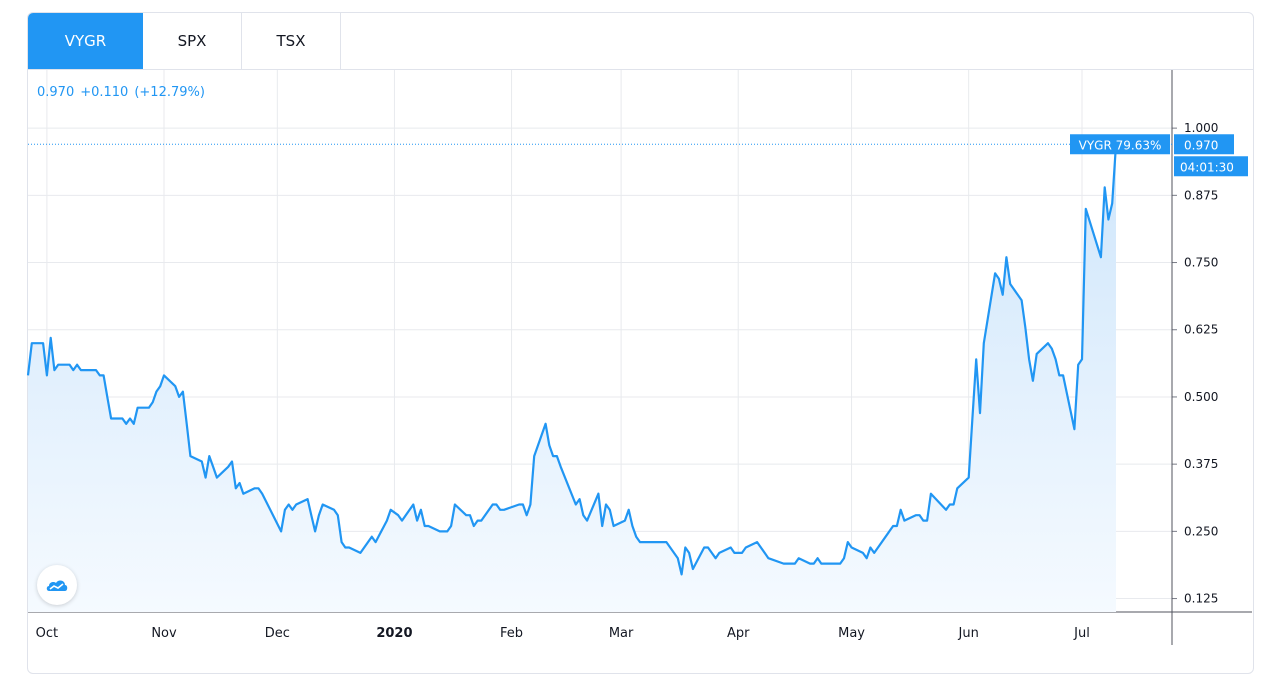 The image size is (1266, 674). What do you see at coordinates (277, 633) in the screenshot?
I see `x-tick-label: Dec` at bounding box center [277, 633].